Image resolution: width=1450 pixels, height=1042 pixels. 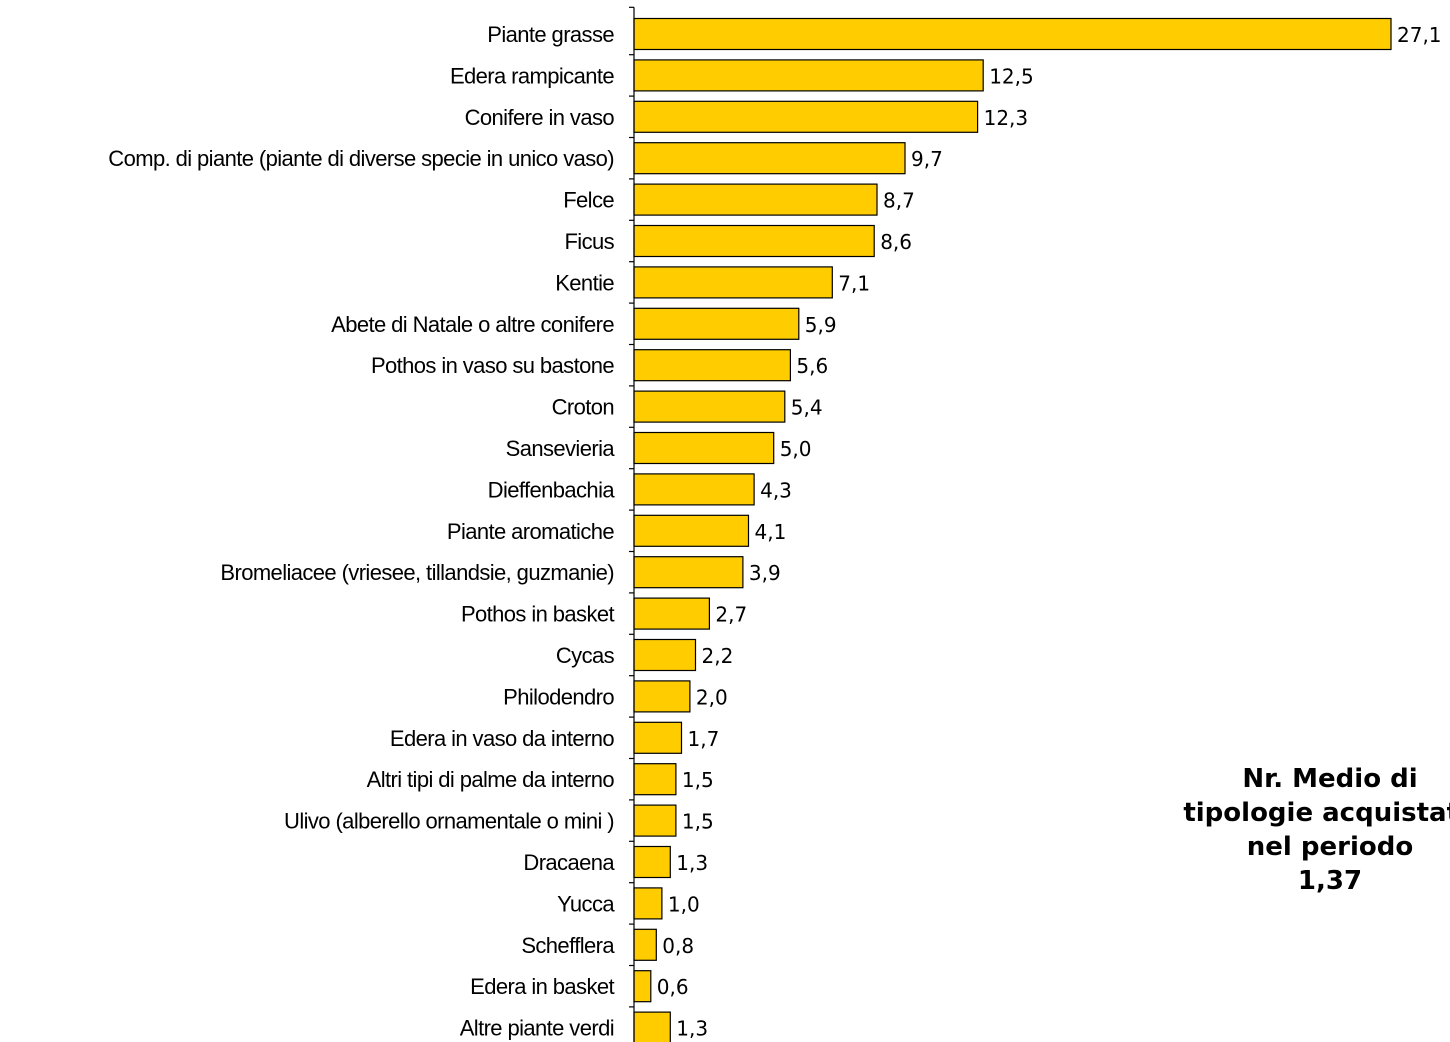 What do you see at coordinates (1330, 779) in the screenshot?
I see `summary-line-1: Nr. Medio di` at bounding box center [1330, 779].